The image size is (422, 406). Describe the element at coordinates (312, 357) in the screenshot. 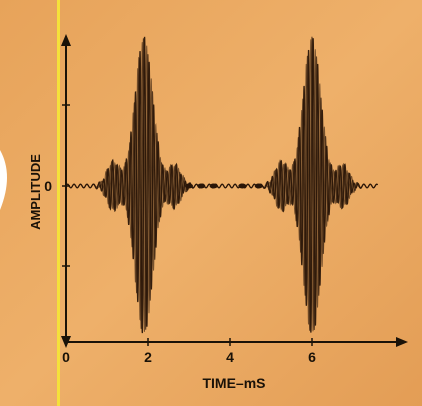

I see `x-tick-label-6: 6` at that location.